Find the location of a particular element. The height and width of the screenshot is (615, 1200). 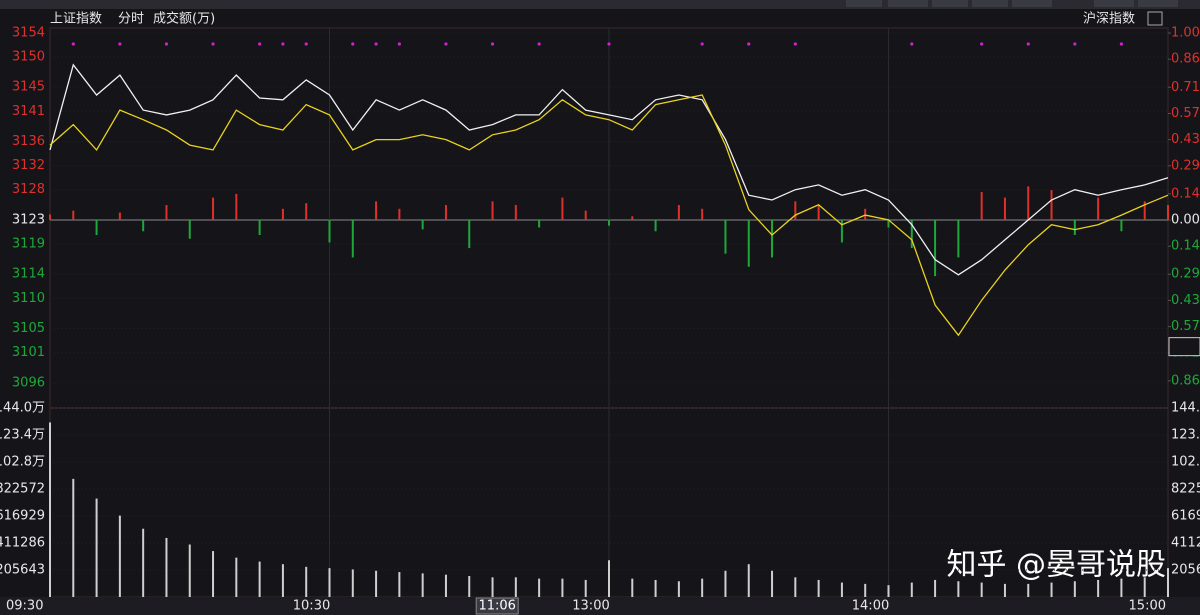

time-axis-bar is located at coordinates (600, 606).